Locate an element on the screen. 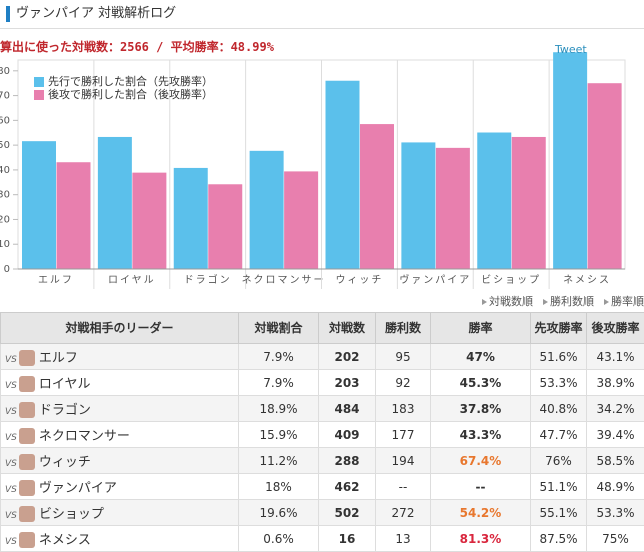 The width and height of the screenshot is (644, 552). wins-cell: 183 is located at coordinates (403, 409).